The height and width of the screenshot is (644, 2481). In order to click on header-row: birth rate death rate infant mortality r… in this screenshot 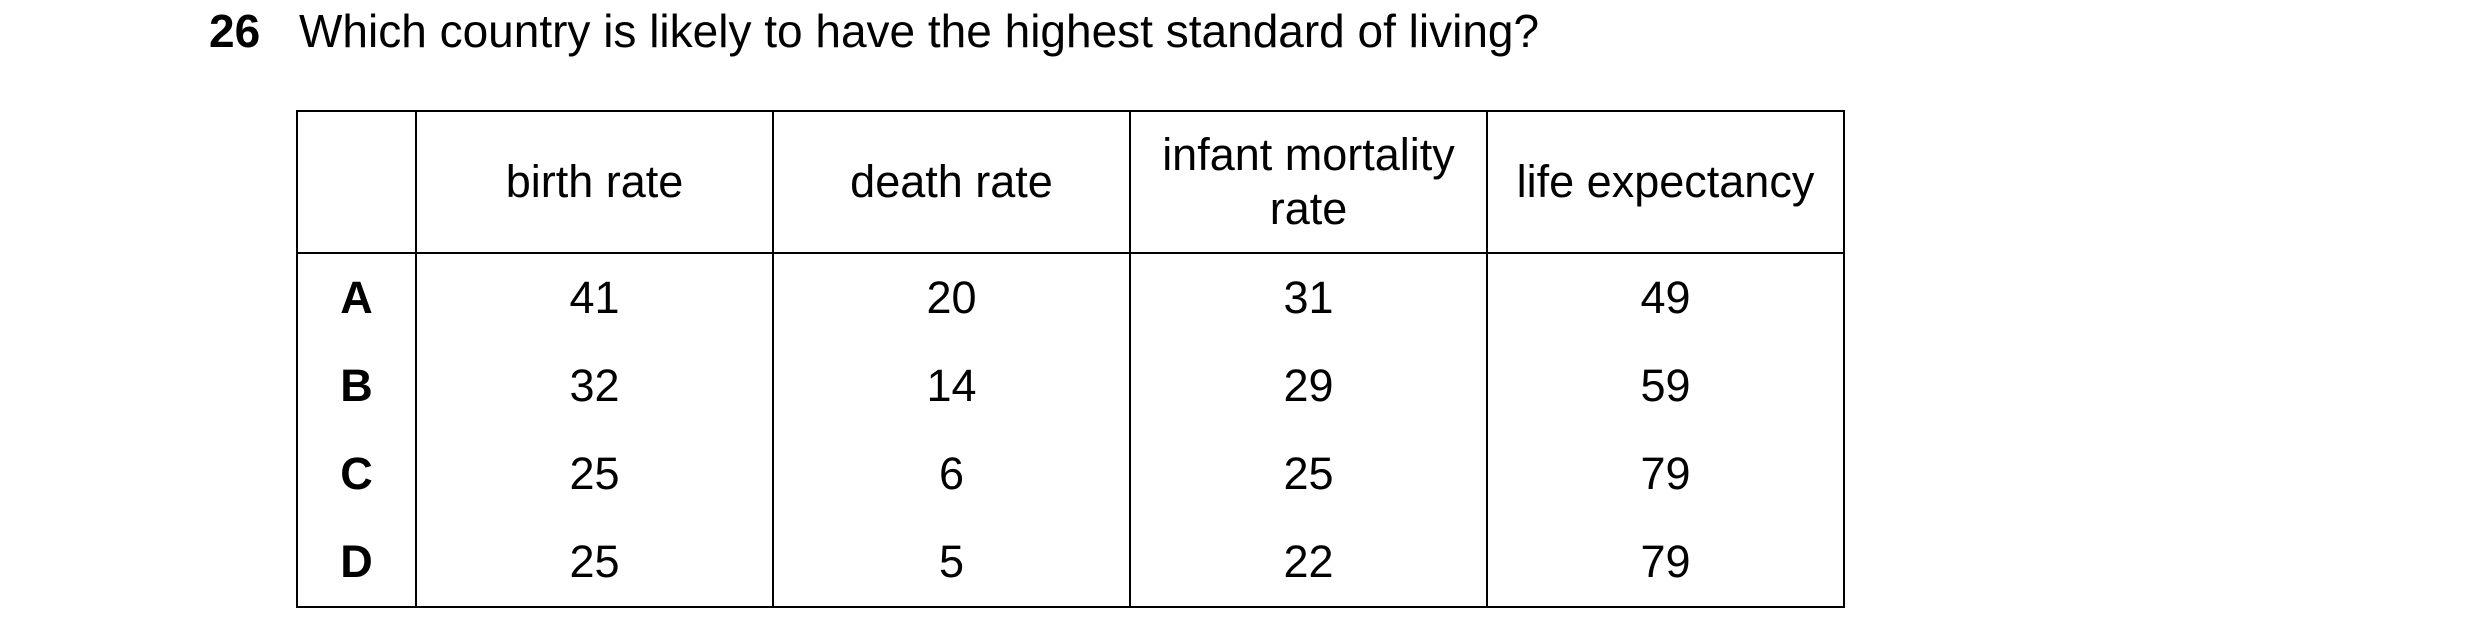, I will do `click(1070, 182)`.